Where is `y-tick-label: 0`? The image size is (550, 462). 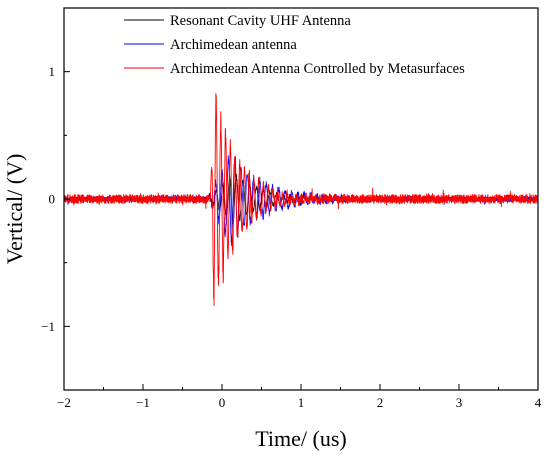 y-tick-label: 0 is located at coordinates (52, 199).